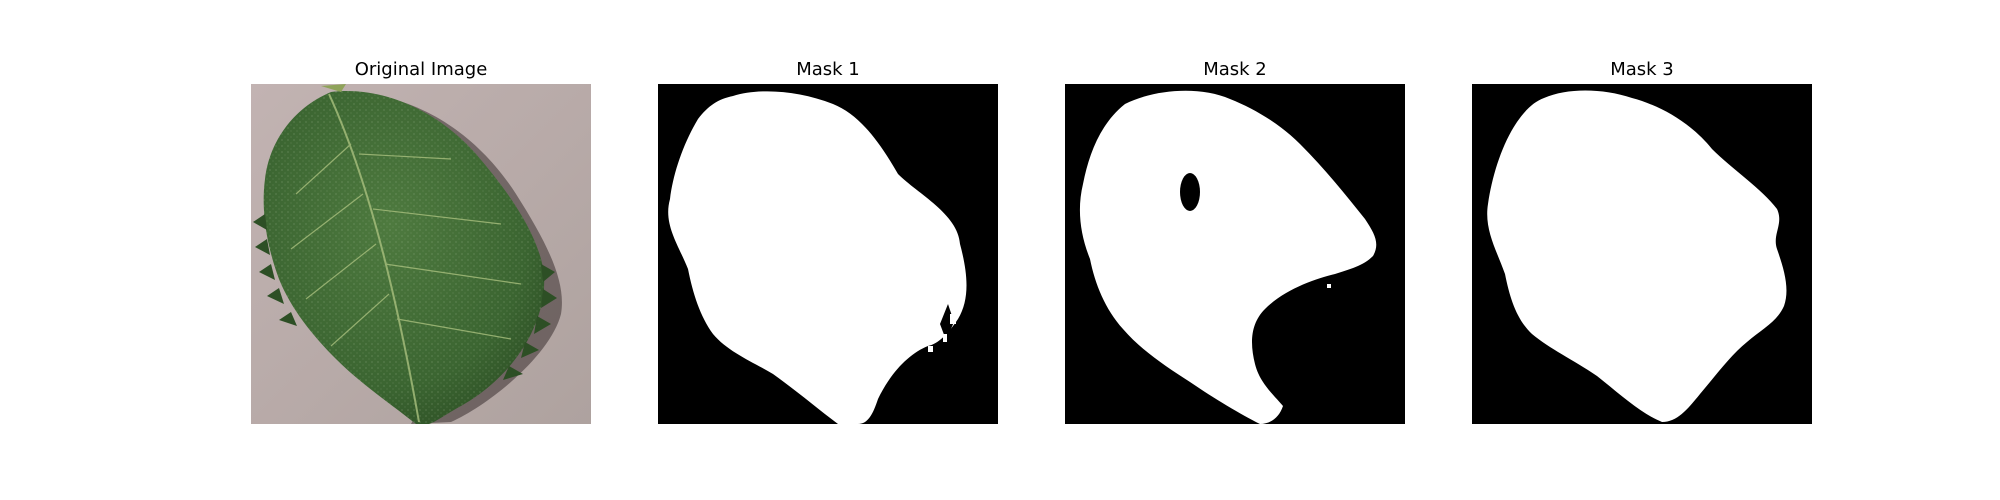  I want to click on panel-title: Mask 3, so click(1642, 69).